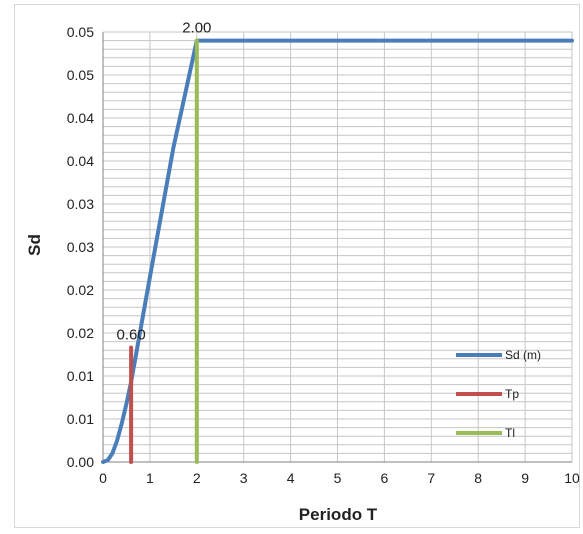 The width and height of the screenshot is (583, 534). Describe the element at coordinates (510, 433) in the screenshot. I see `legend-label: Tl` at that location.